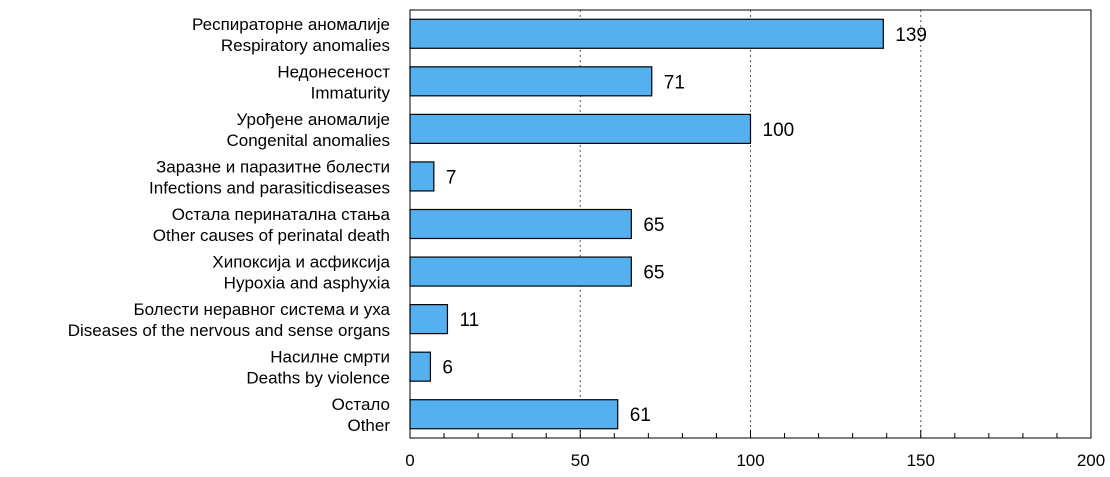 The width and height of the screenshot is (1110, 477). What do you see at coordinates (330, 357) in the screenshot?
I see `category-label-sr-7: Насилне смрти` at bounding box center [330, 357].